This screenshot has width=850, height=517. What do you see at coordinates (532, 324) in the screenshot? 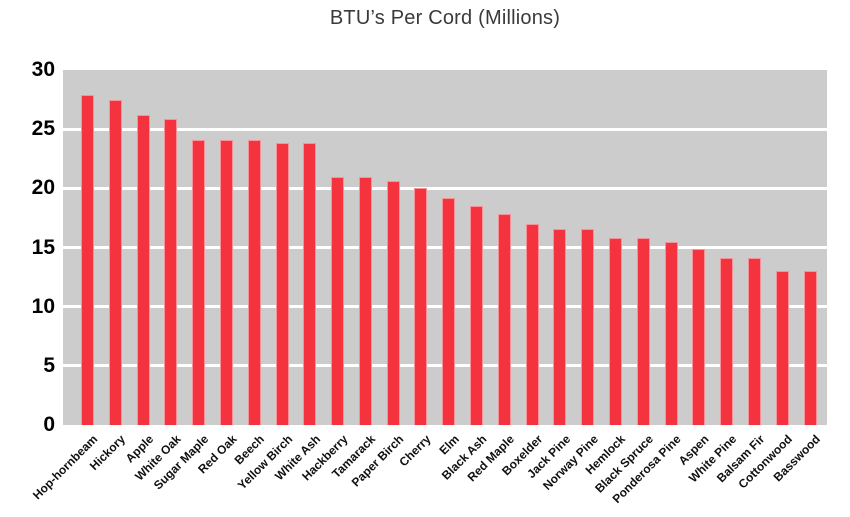
I see `bar-boxelder` at bounding box center [532, 324].